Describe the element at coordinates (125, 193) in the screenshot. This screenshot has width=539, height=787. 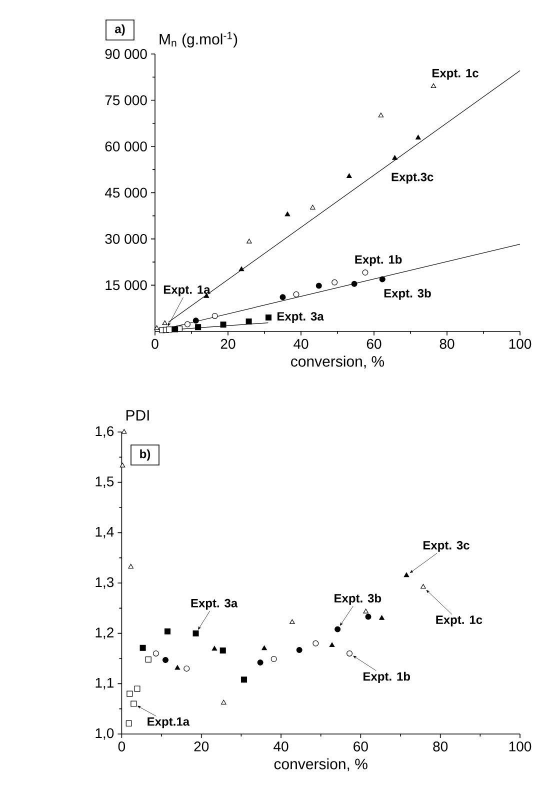
I see `y-tick-label: 45 000` at that location.